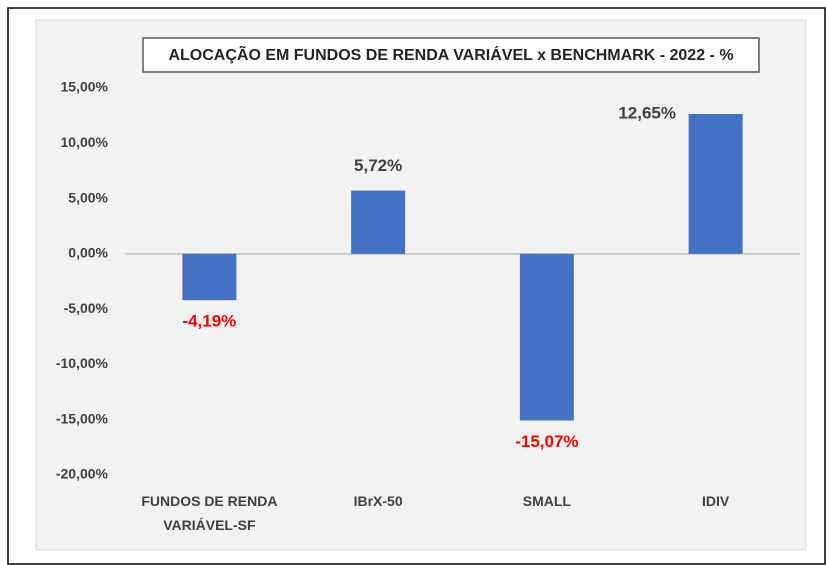 This screenshot has width=826, height=565. Describe the element at coordinates (546, 441) in the screenshot. I see `data-label: -15,07%` at that location.